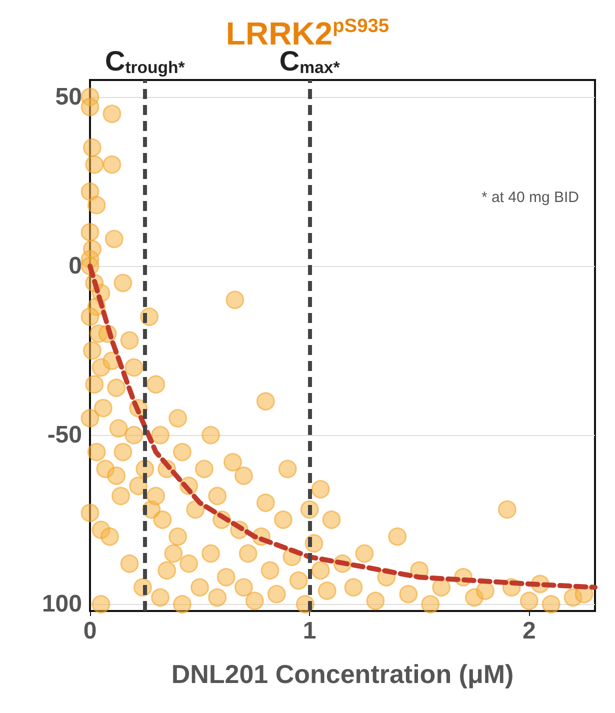  Describe the element at coordinates (530, 197) in the screenshot. I see `annotation: * at 40 mg BID` at that location.